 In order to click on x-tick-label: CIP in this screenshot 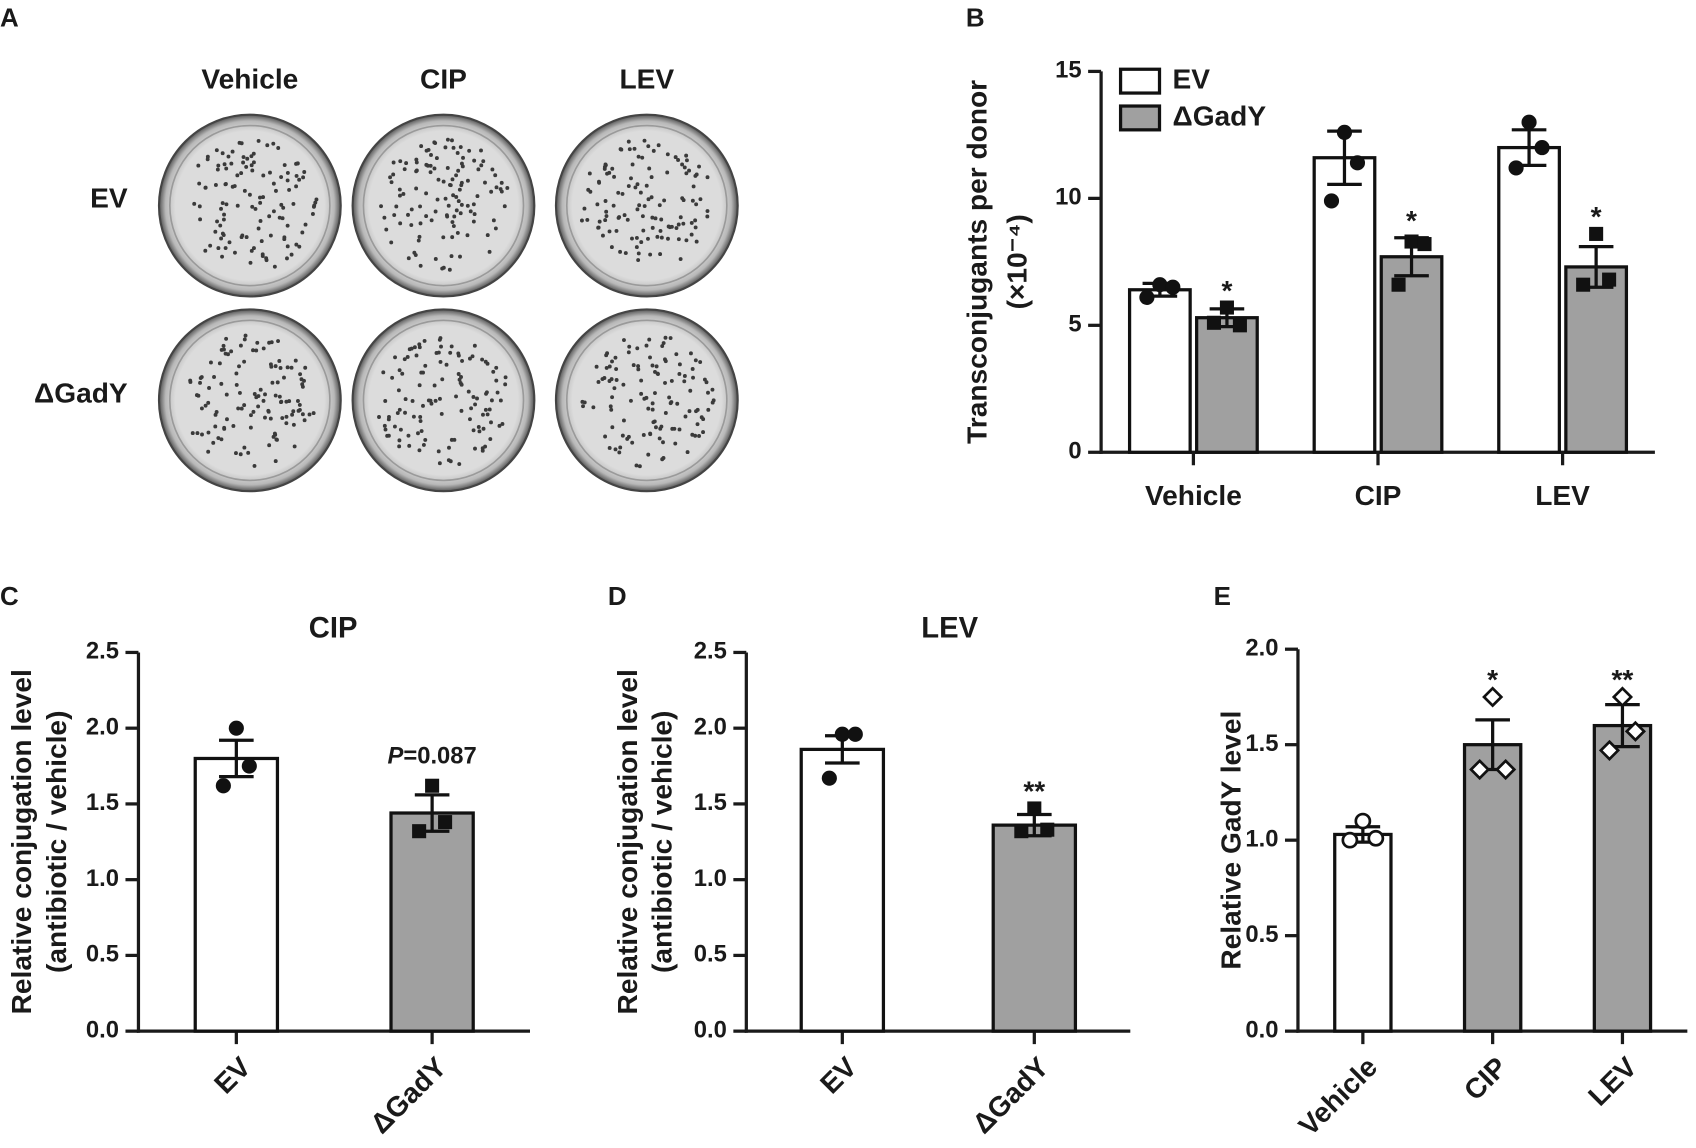, I will do `click(1378, 495)`.